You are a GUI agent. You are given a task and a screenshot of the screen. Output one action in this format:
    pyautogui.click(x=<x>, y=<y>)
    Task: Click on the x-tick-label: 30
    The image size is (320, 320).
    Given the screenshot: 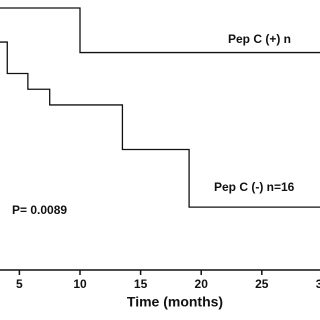 What is the action you would take?
    pyautogui.click(x=318, y=284)
    